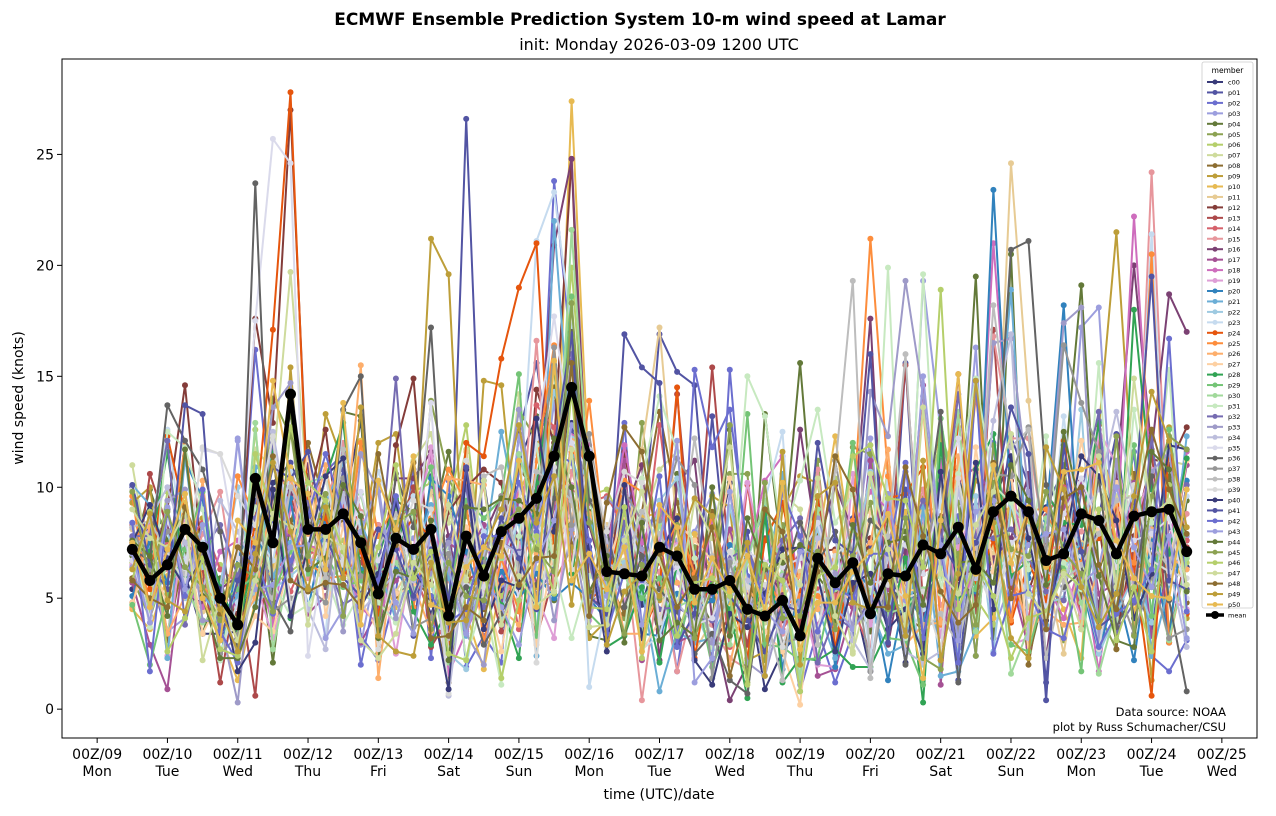  What do you see at coordinates (1215, 281) in the screenshot?
I see `legend-marker-p19` at bounding box center [1215, 281].